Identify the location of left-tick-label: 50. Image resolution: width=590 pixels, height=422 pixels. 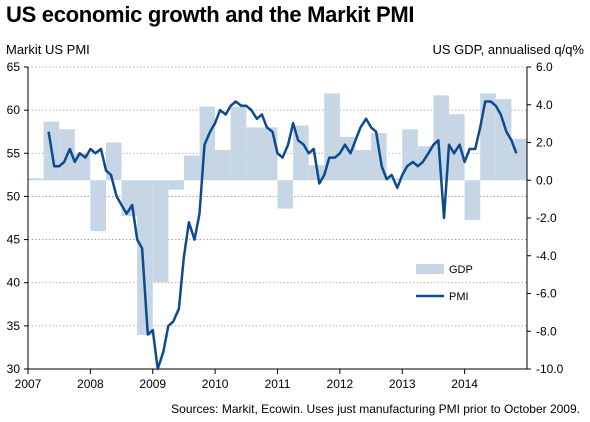
(14, 196).